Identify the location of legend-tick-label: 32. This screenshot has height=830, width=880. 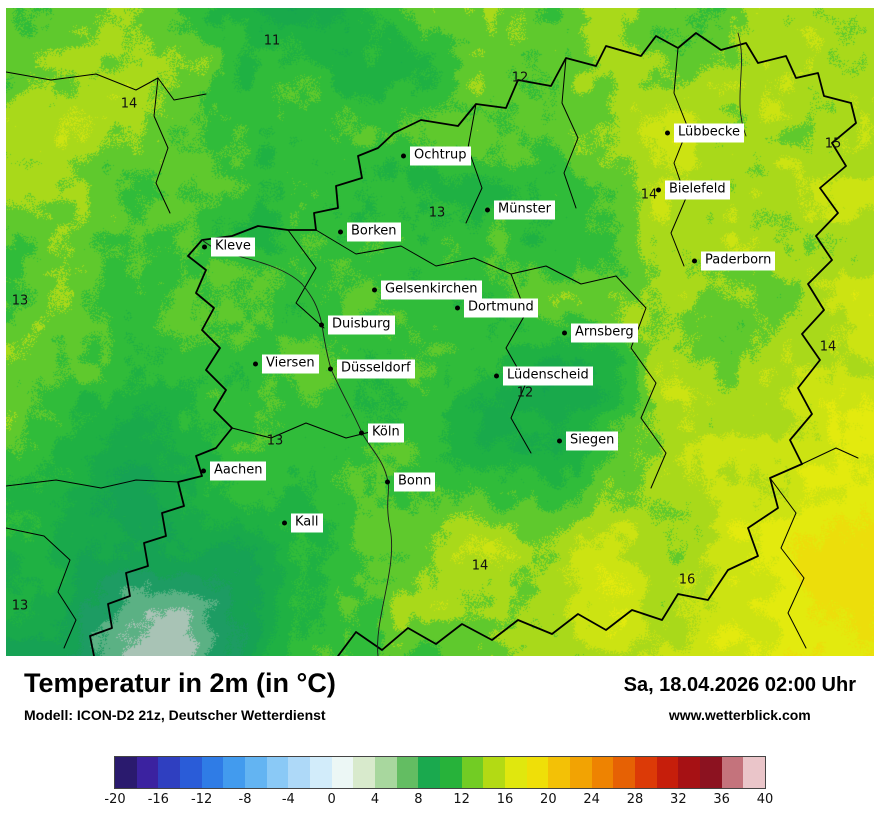
(678, 799).